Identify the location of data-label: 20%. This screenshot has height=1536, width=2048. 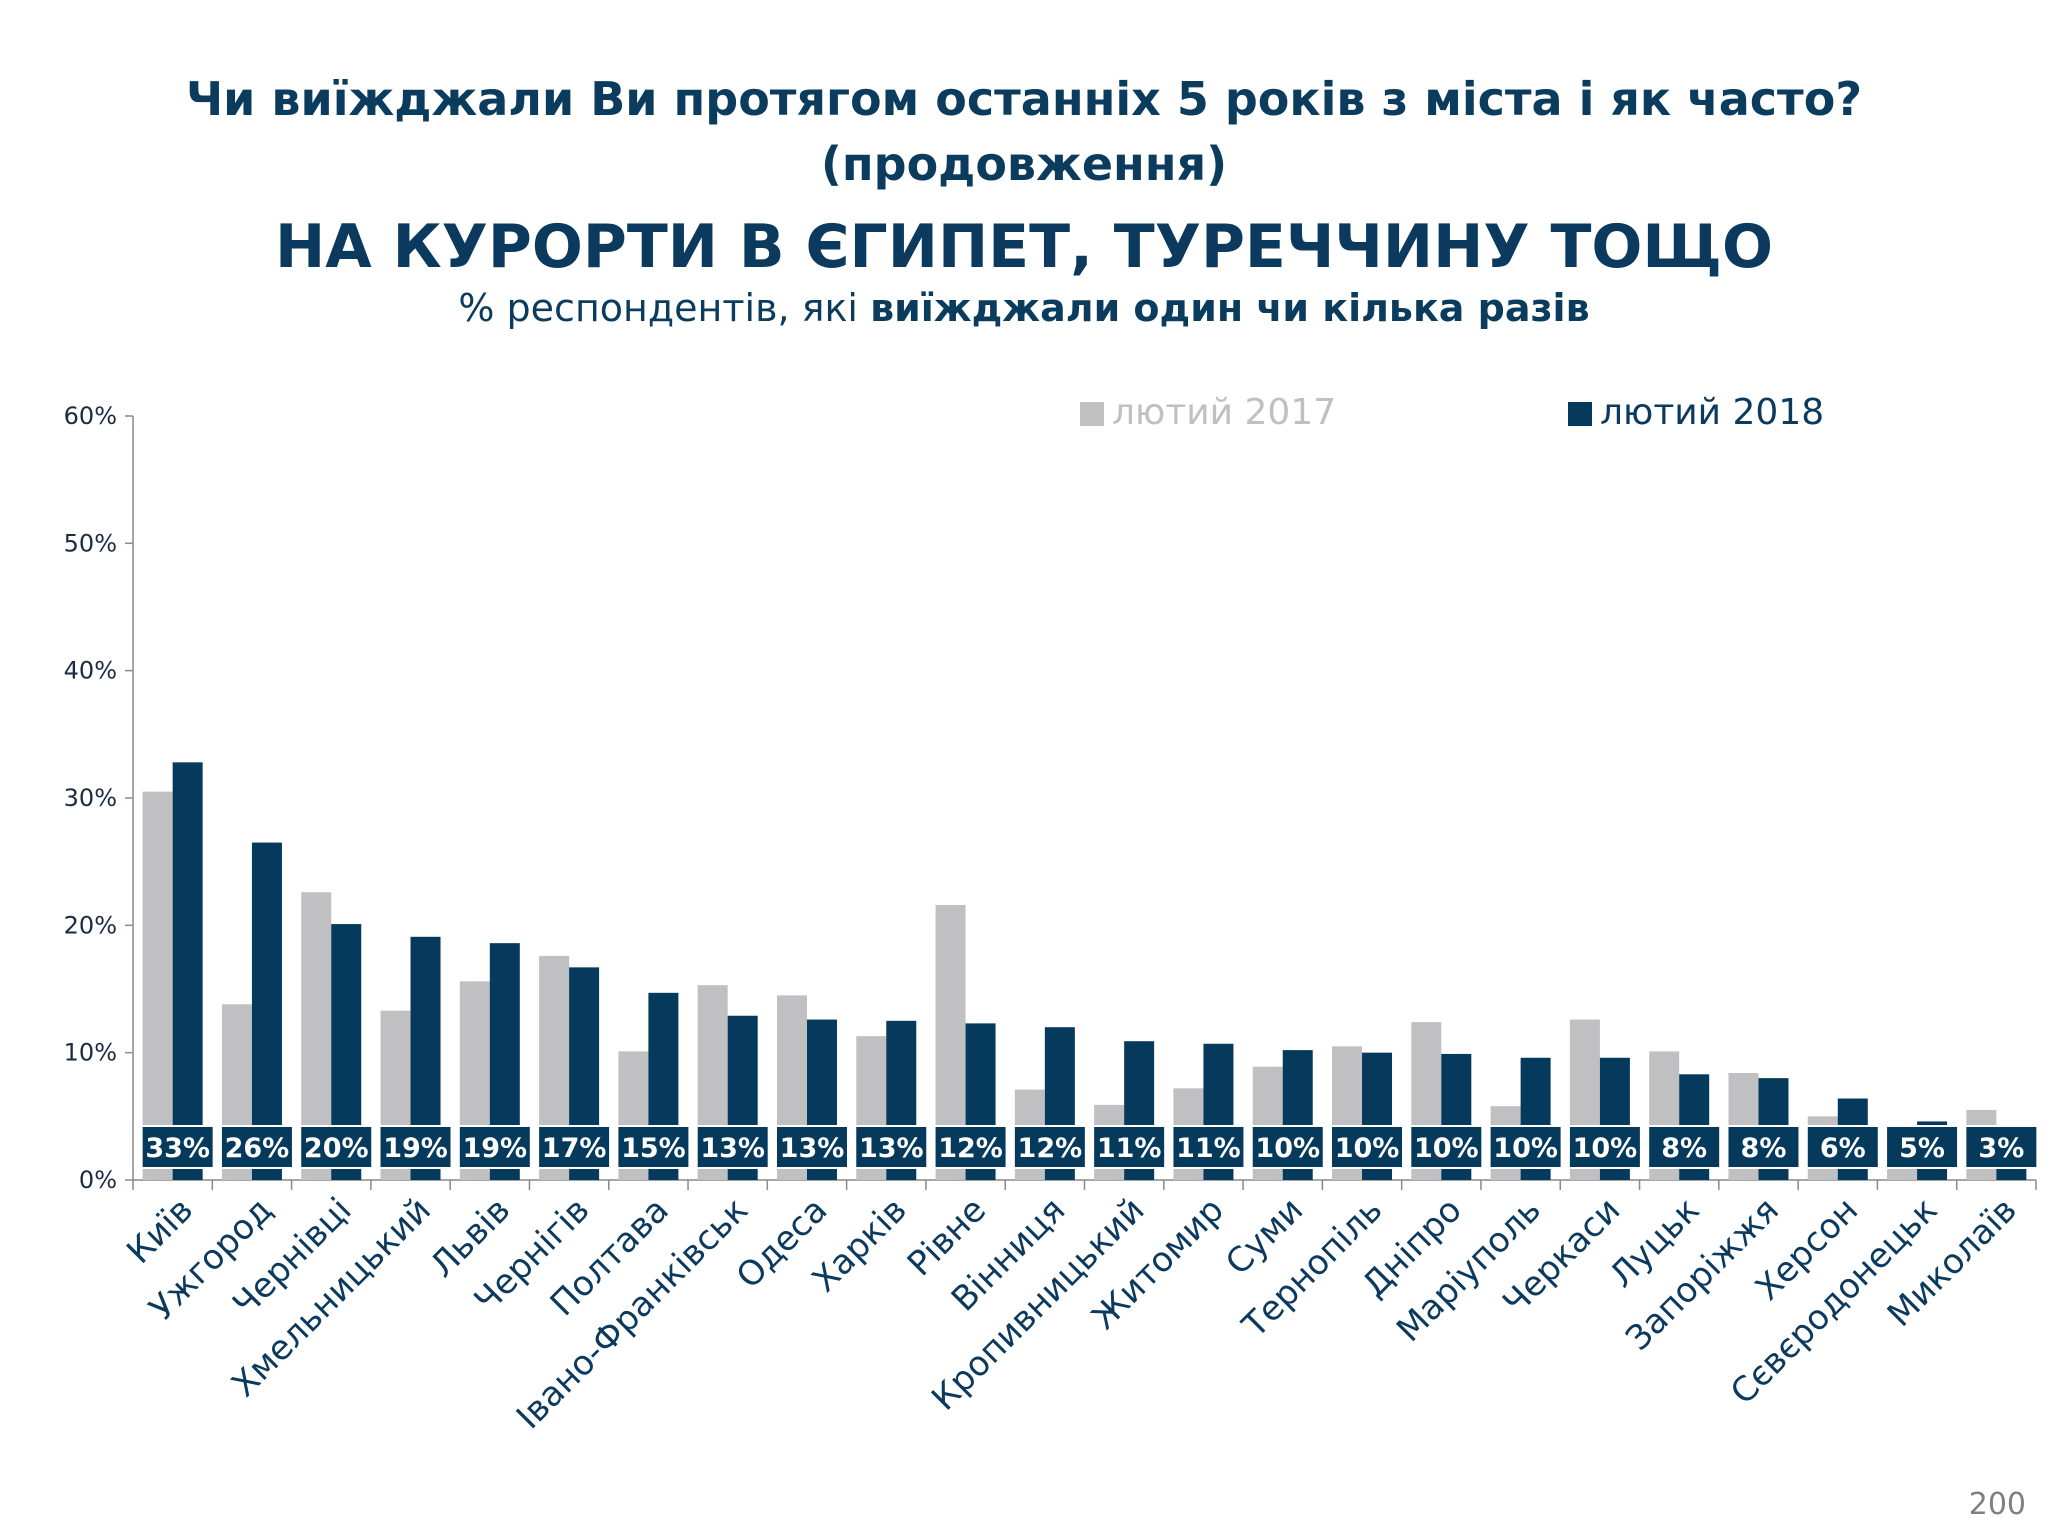
(336, 1148).